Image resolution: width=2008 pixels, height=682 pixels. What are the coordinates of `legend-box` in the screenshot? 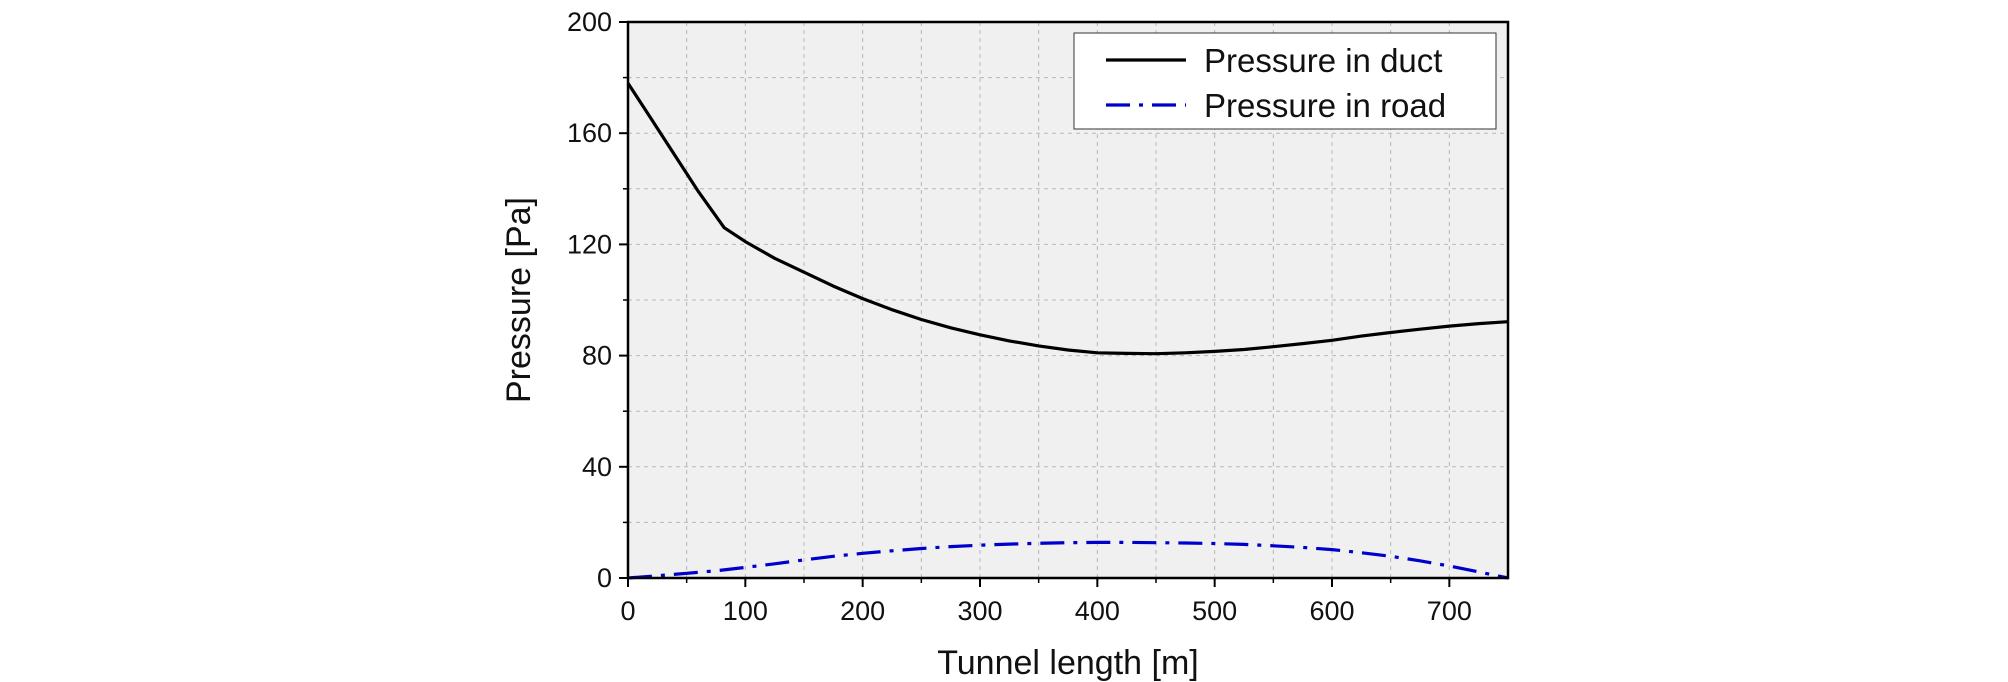 It's located at (1285, 81).